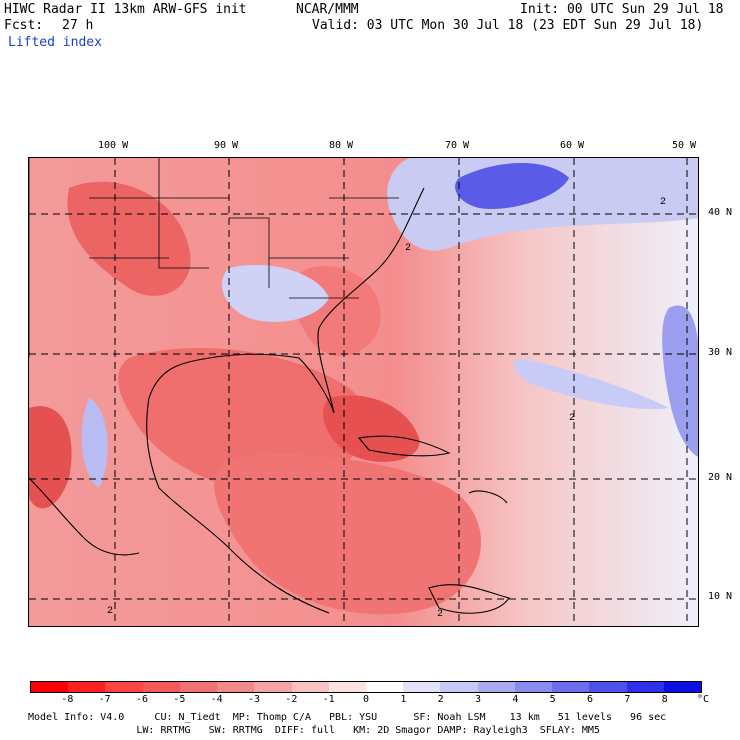 This screenshot has width=740, height=740. Describe the element at coordinates (179, 699) in the screenshot. I see `colorbar-tick-label: -5` at that location.